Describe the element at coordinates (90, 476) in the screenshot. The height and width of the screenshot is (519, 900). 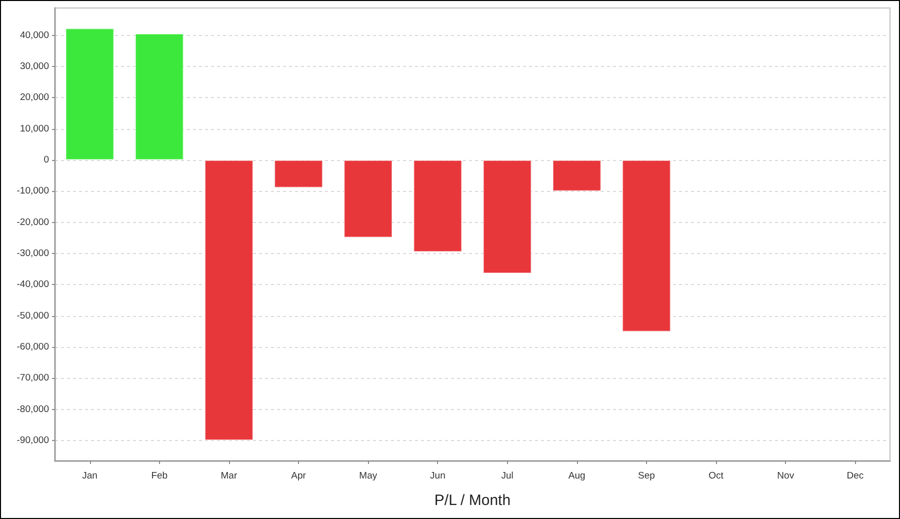
I see `x-tick-label: Jan` at that location.